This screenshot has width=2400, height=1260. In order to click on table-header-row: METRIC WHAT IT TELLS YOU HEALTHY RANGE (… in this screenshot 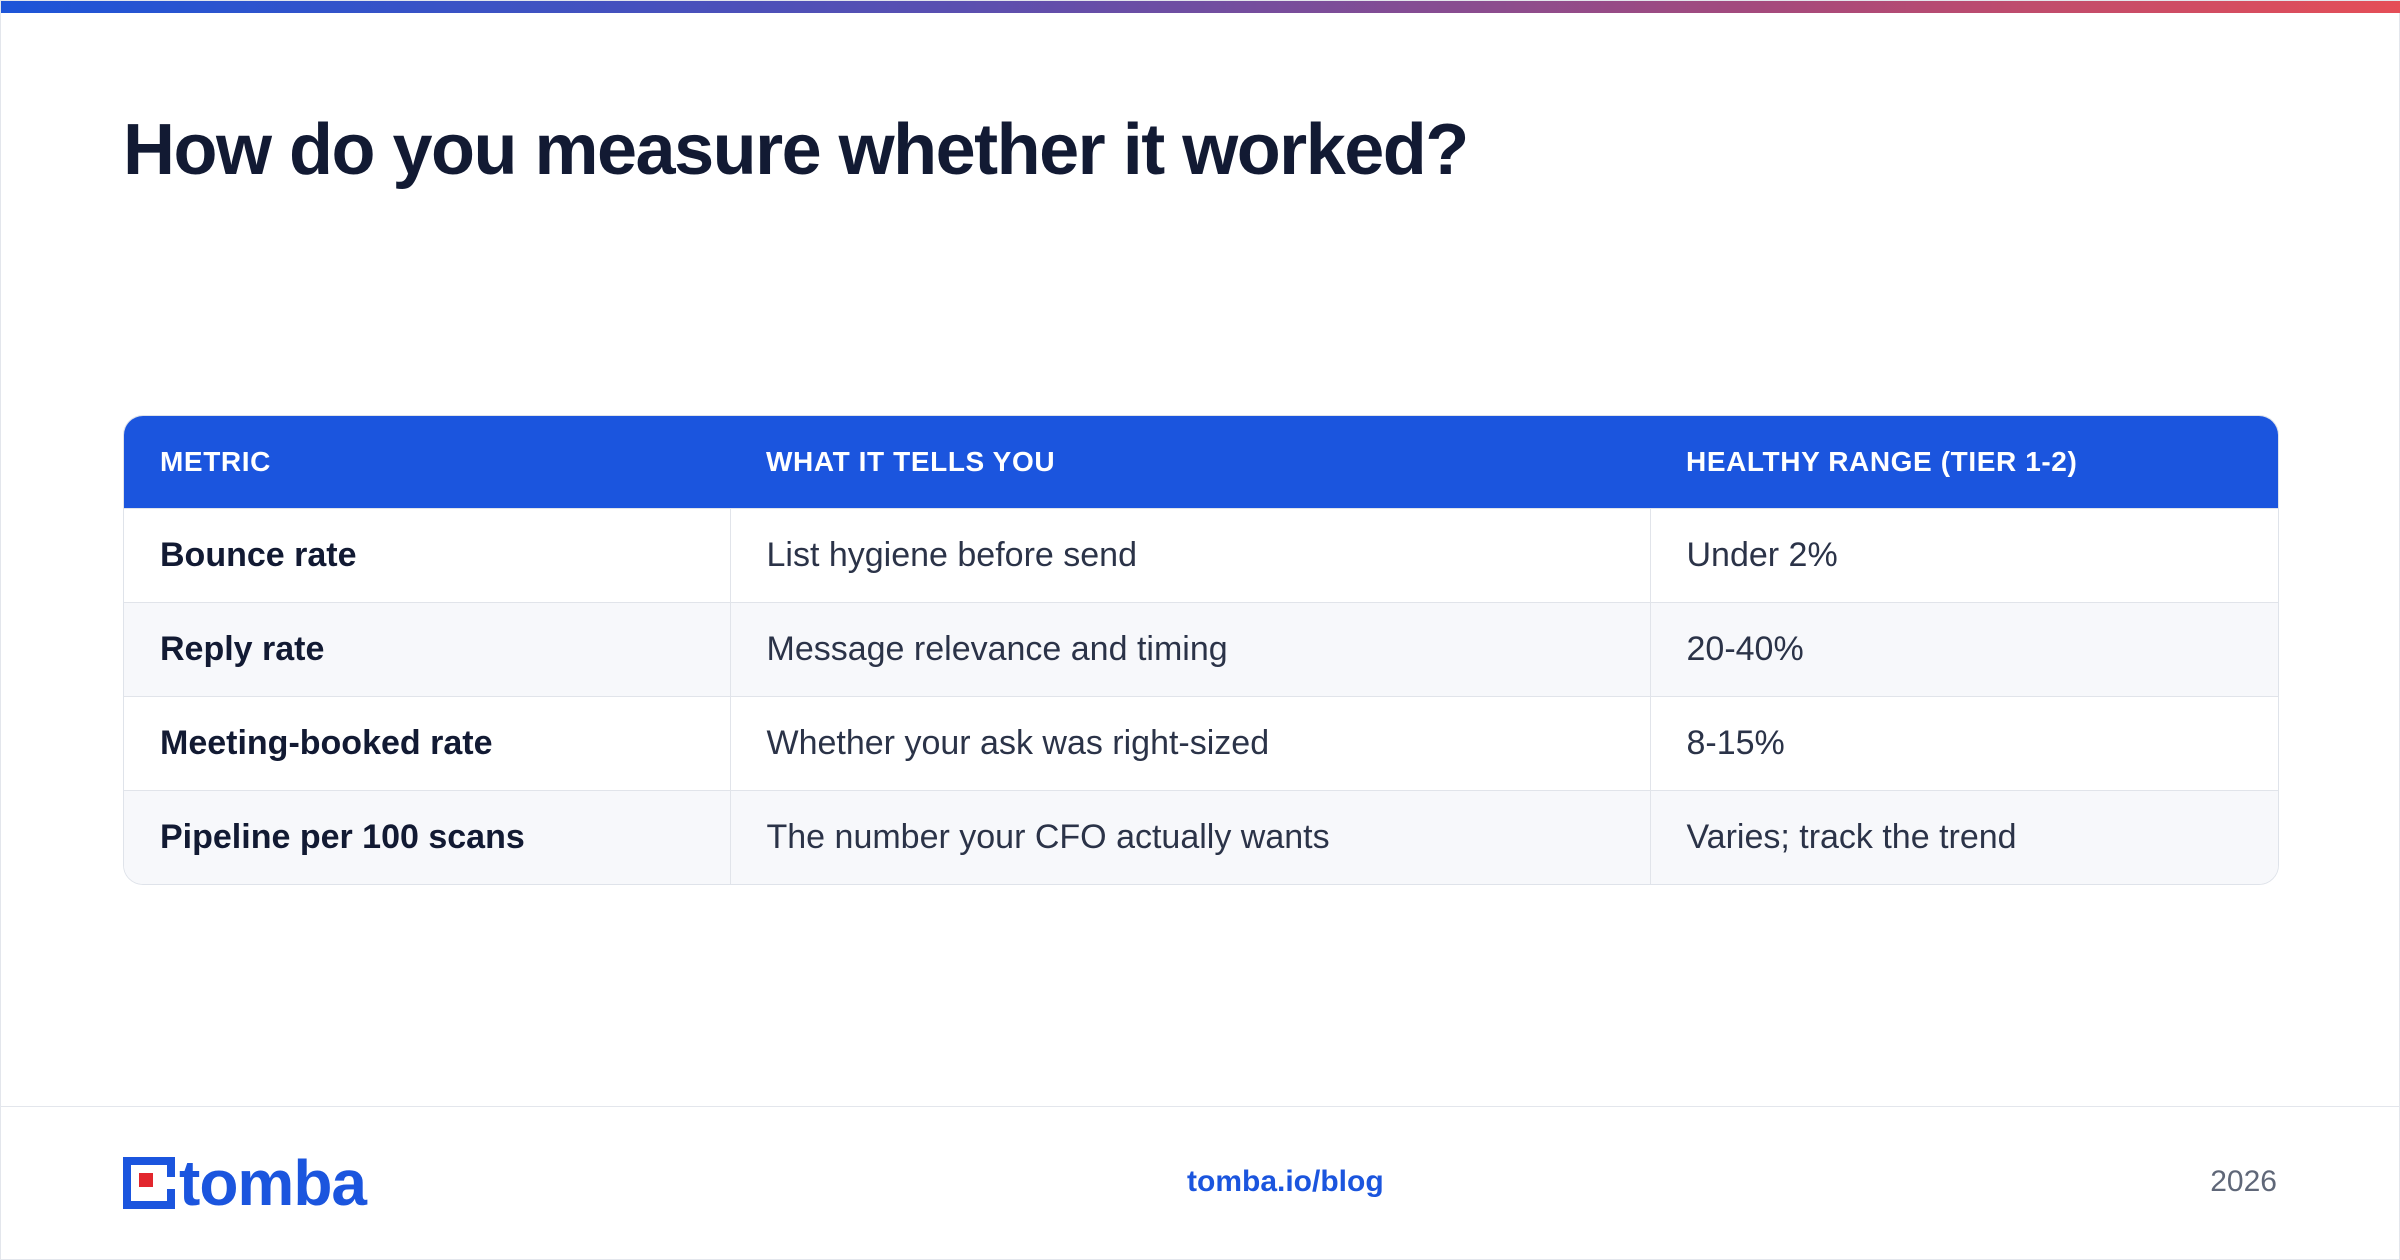, I will do `click(1201, 462)`.